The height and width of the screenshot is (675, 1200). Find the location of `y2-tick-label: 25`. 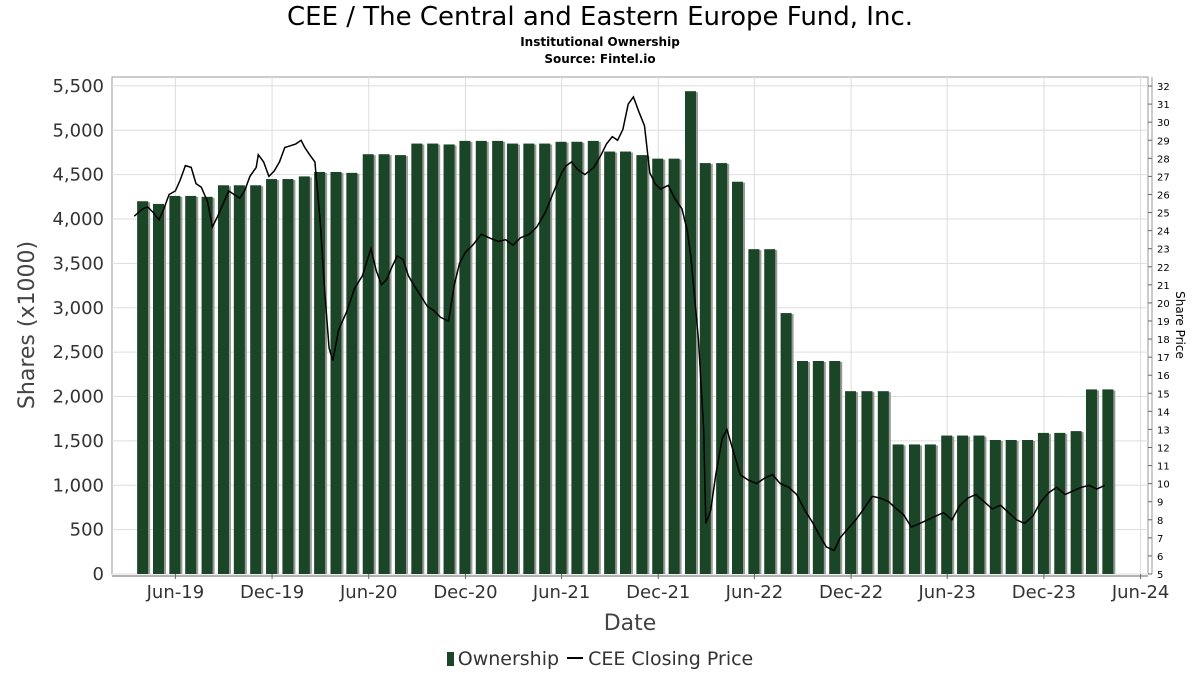

y2-tick-label: 25 is located at coordinates (1163, 214).